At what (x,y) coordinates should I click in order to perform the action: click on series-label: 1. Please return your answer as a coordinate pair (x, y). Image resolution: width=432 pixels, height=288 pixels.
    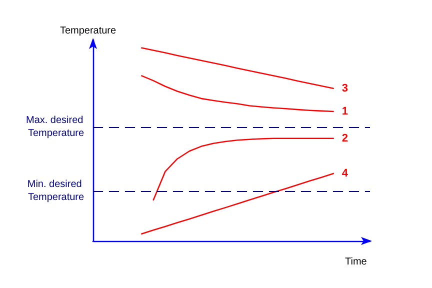
    Looking at the image, I should click on (345, 112).